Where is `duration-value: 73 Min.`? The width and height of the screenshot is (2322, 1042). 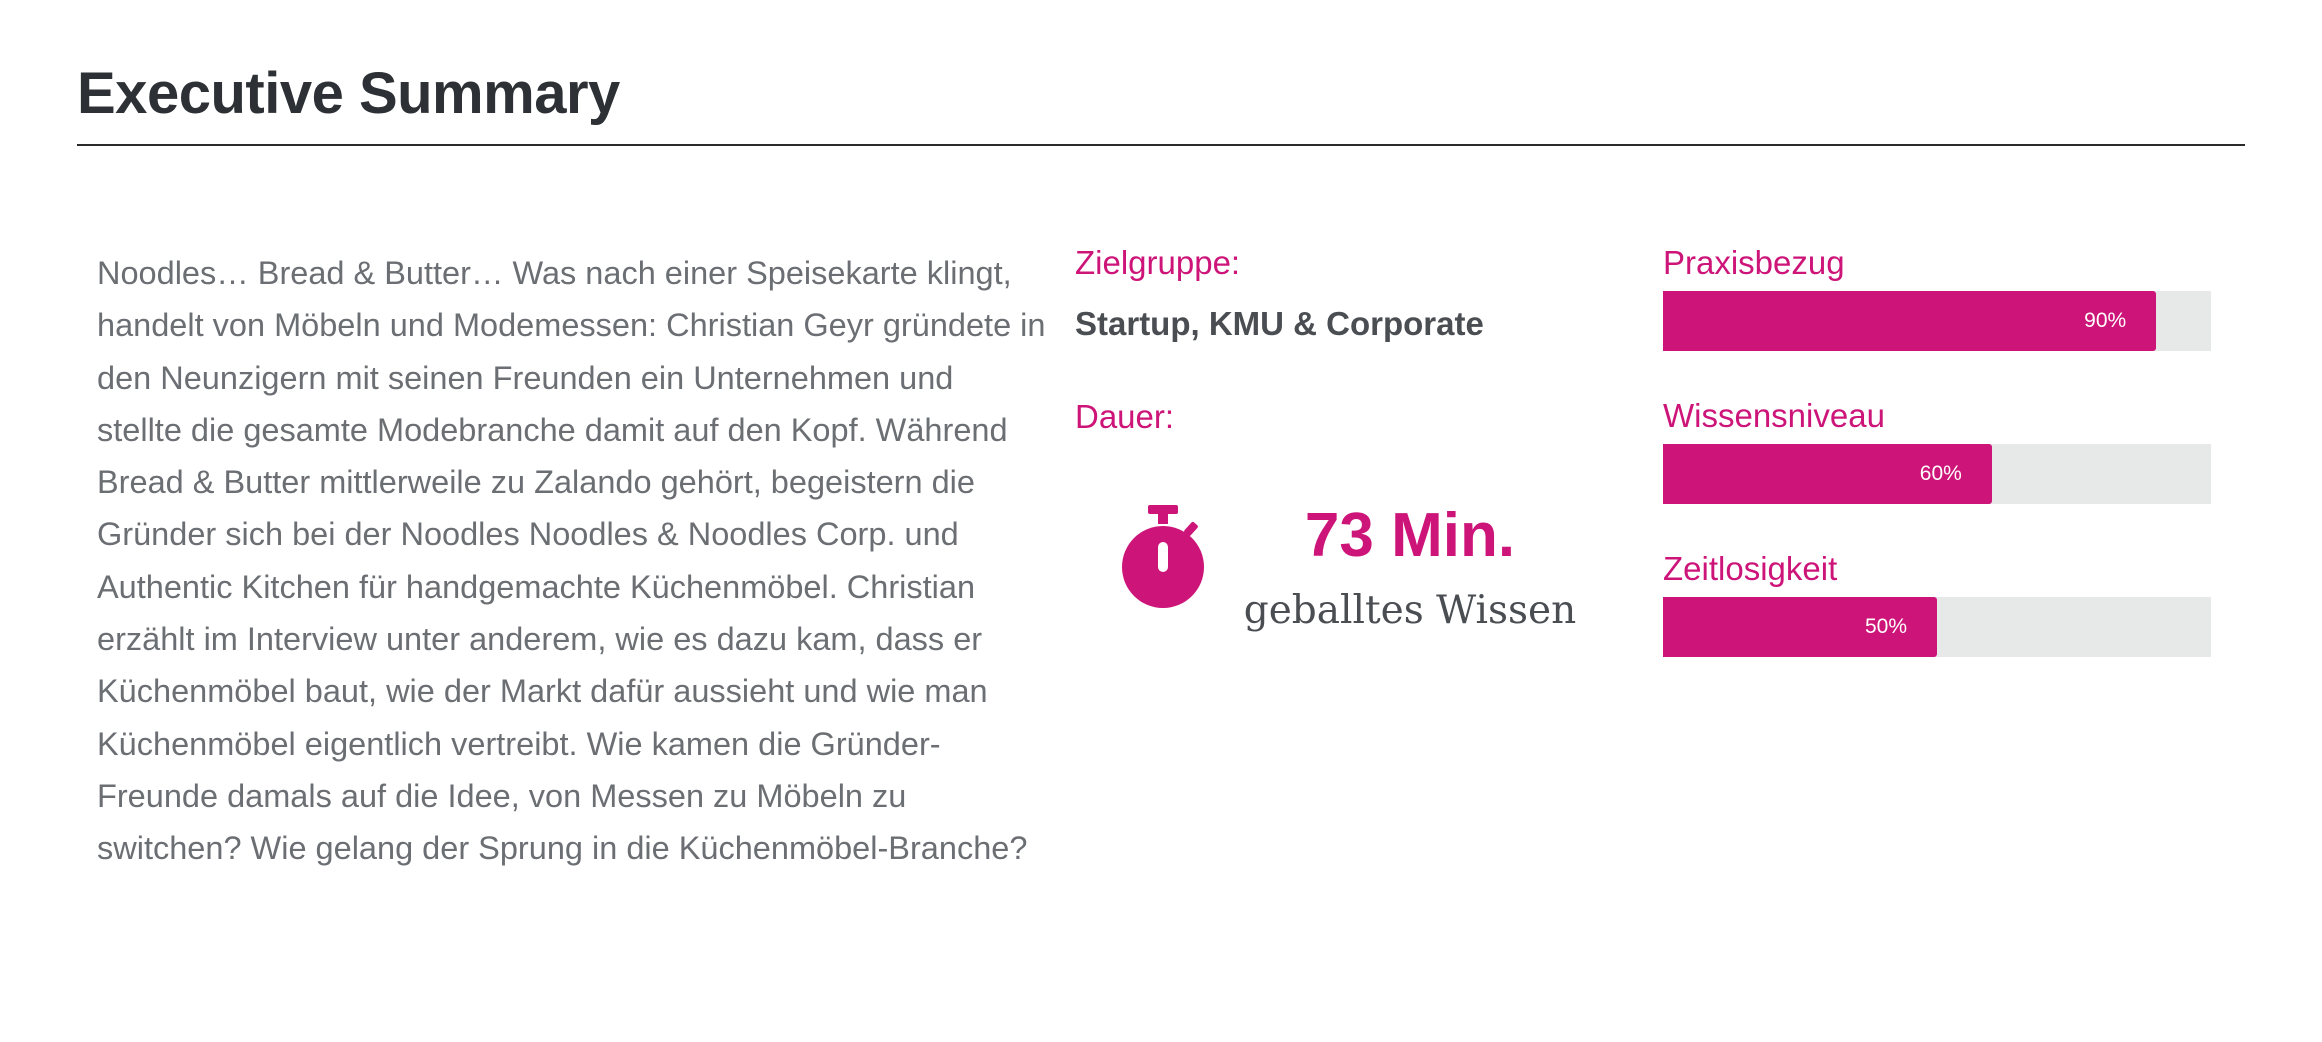
duration-value: 73 Min. is located at coordinates (1410, 535).